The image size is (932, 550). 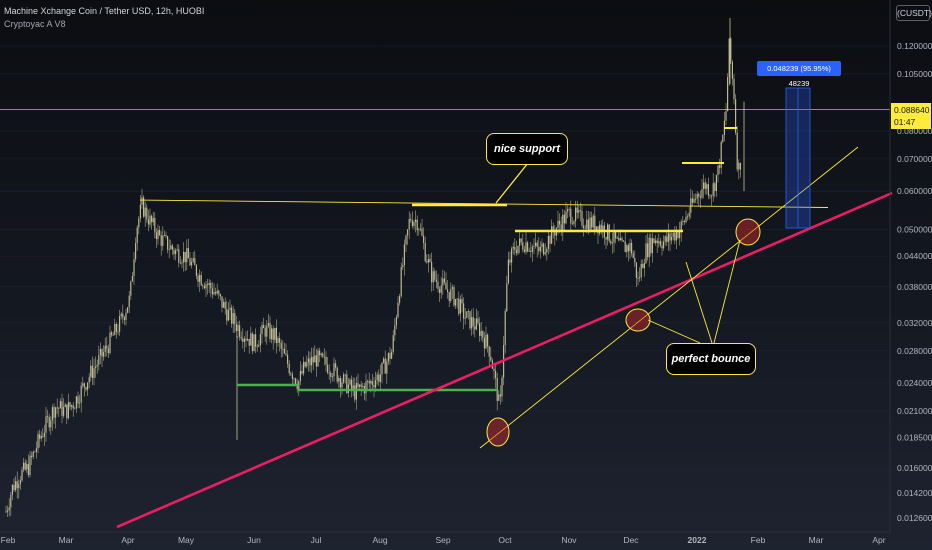 I want to click on bounce-callout: perfect bounce, so click(x=711, y=359).